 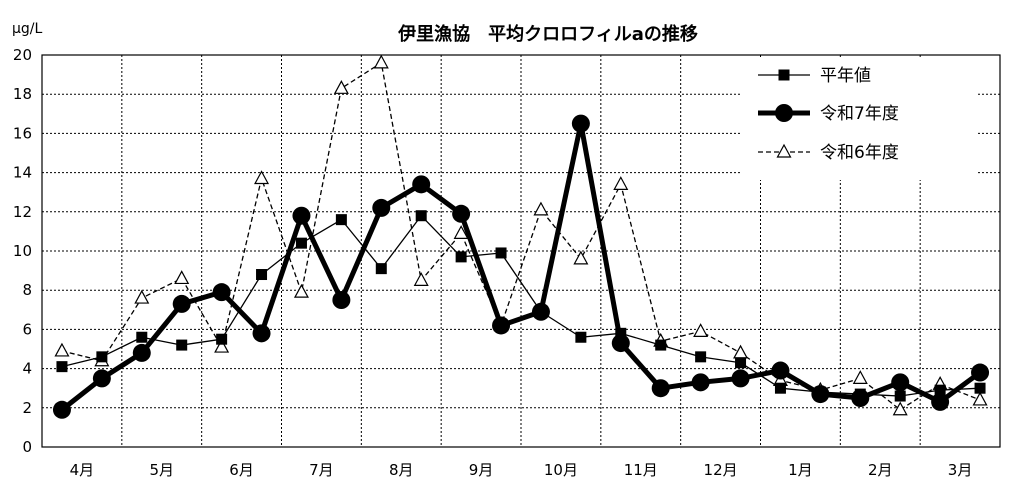 I want to click on x-tick-label: 2月, so click(x=880, y=470).